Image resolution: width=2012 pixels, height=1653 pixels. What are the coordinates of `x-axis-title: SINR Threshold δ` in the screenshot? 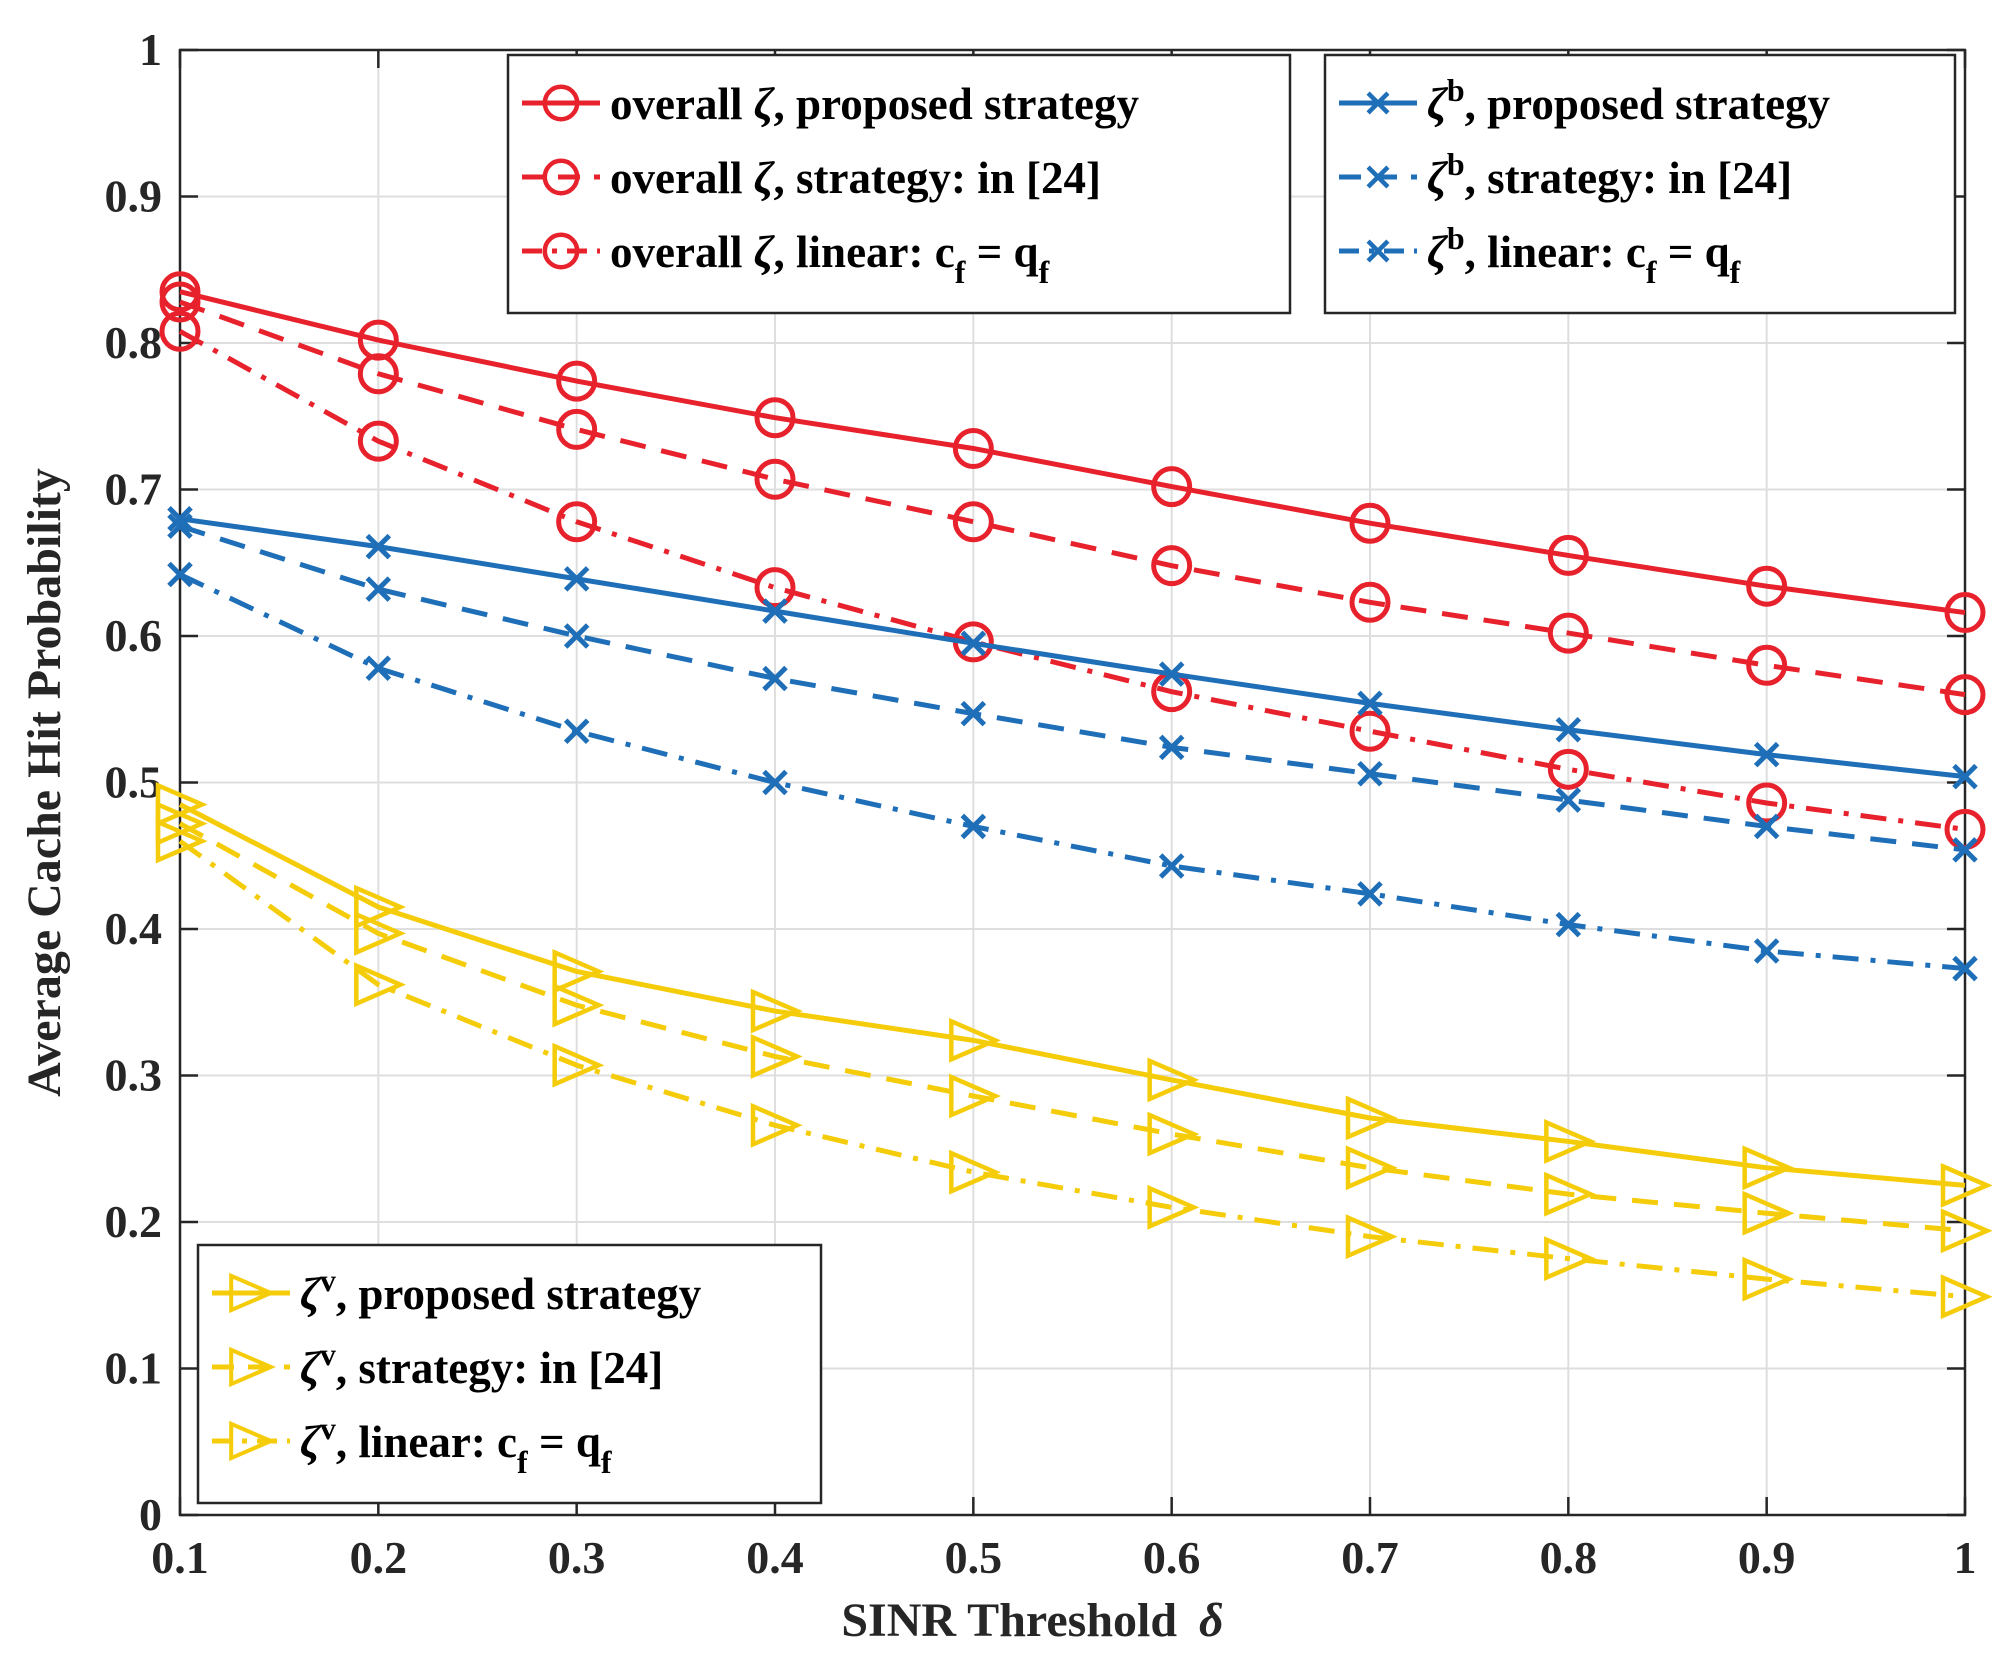 It's located at (1032, 1620).